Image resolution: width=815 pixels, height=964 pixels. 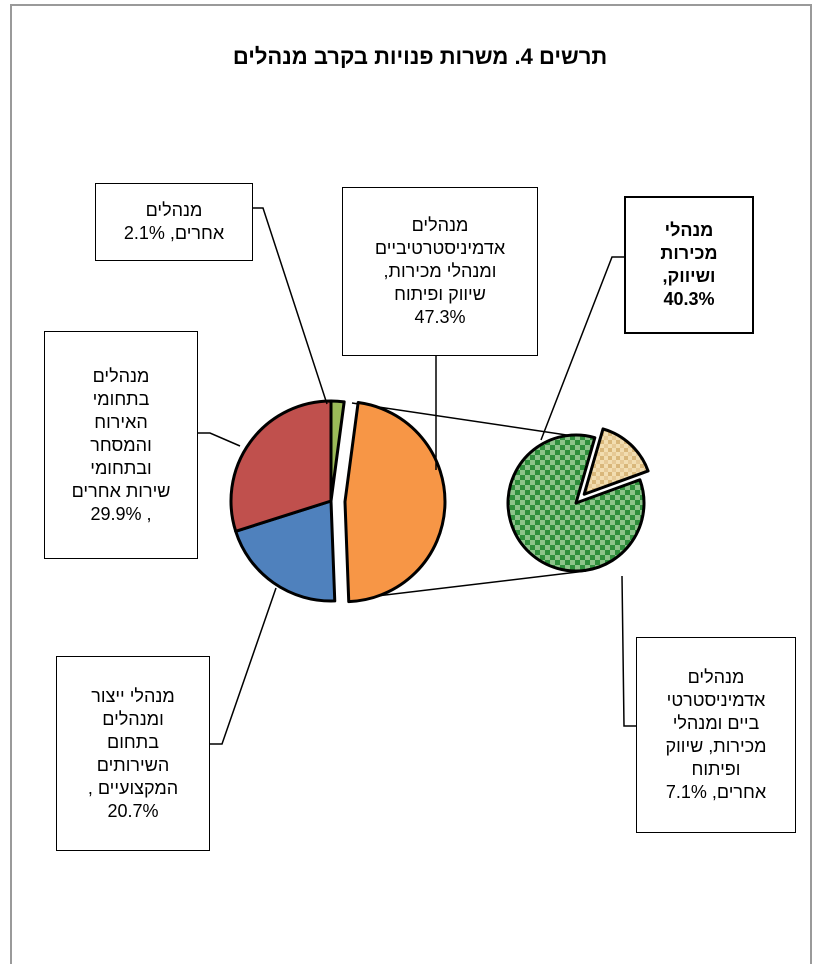 I want to click on label-sales-marketing-managers: מנהלי מכירות ושיווק, 40.3%, so click(x=689, y=265).